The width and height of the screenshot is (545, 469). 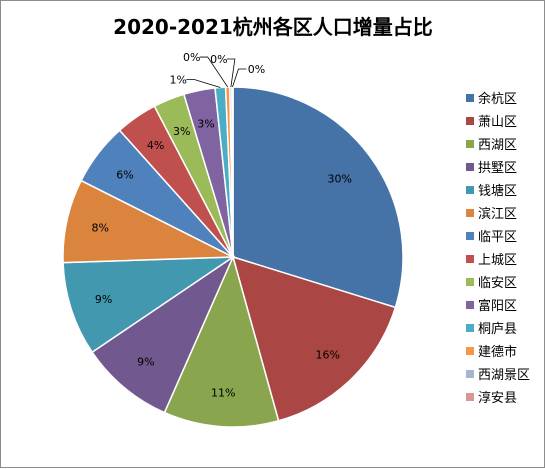 I want to click on pie-slice-拱墅区, so click(x=163, y=334).